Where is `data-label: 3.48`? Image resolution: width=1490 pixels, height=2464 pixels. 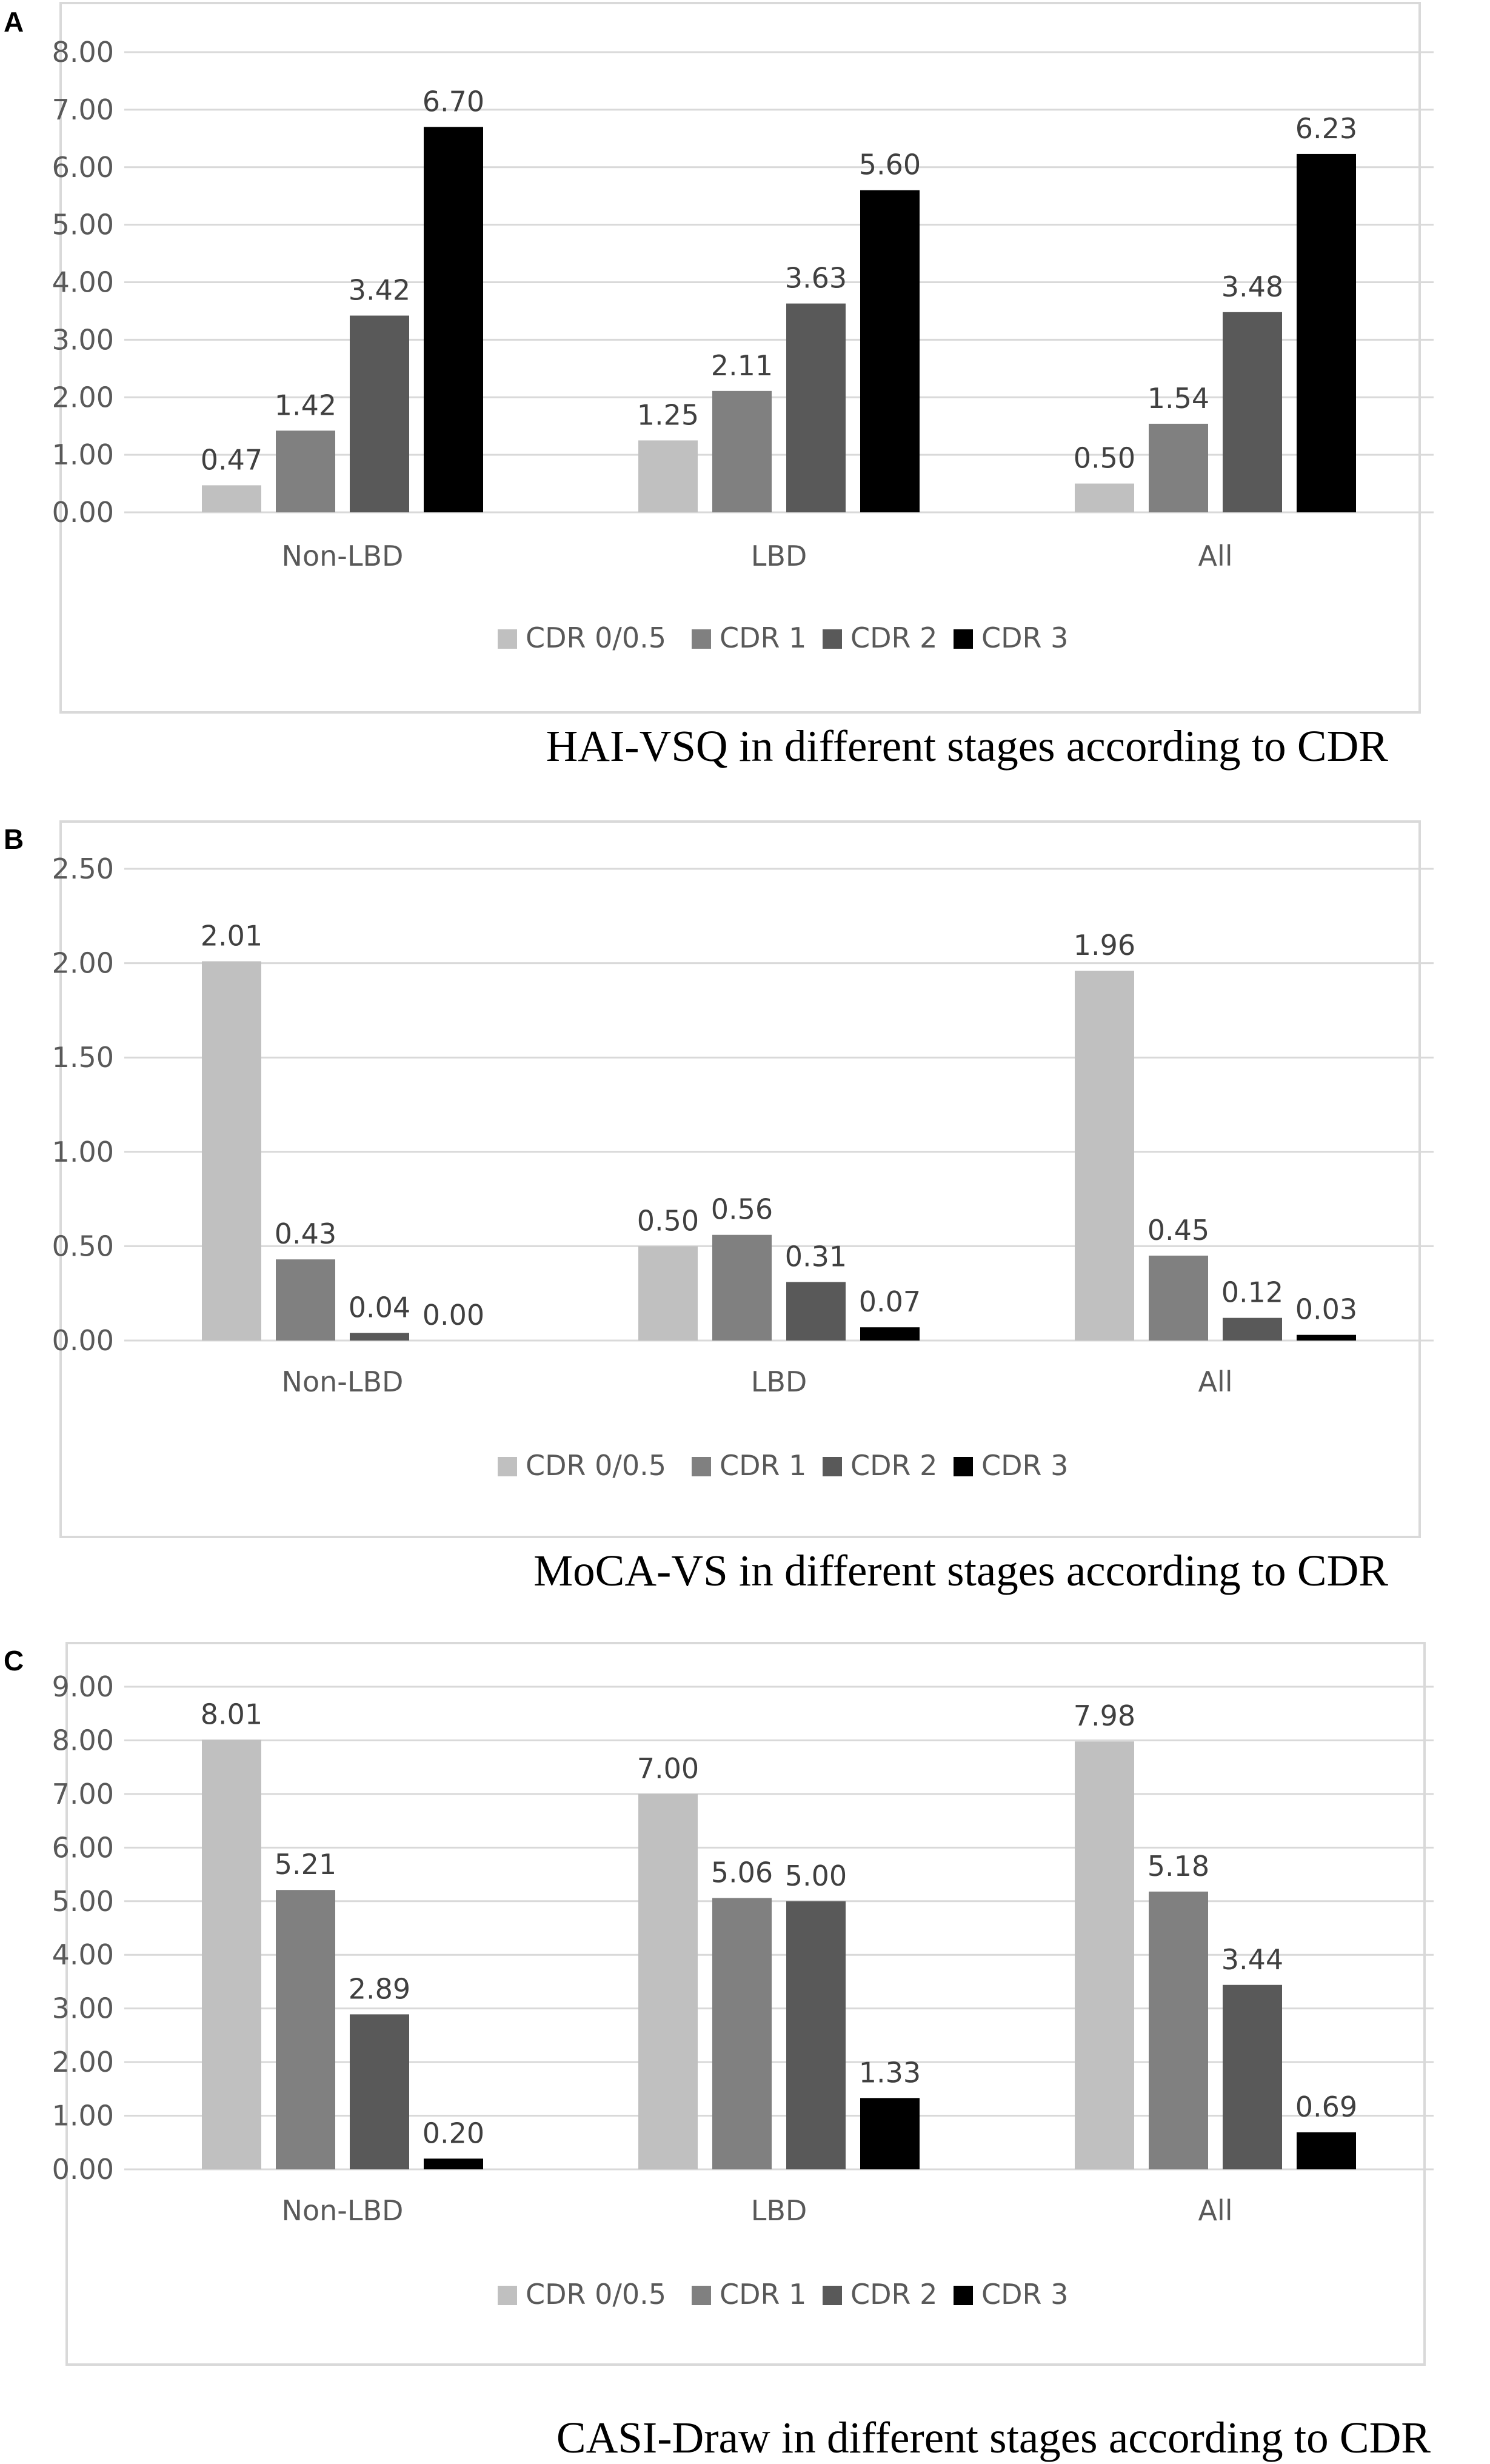
data-label: 3.48 is located at coordinates (1252, 286).